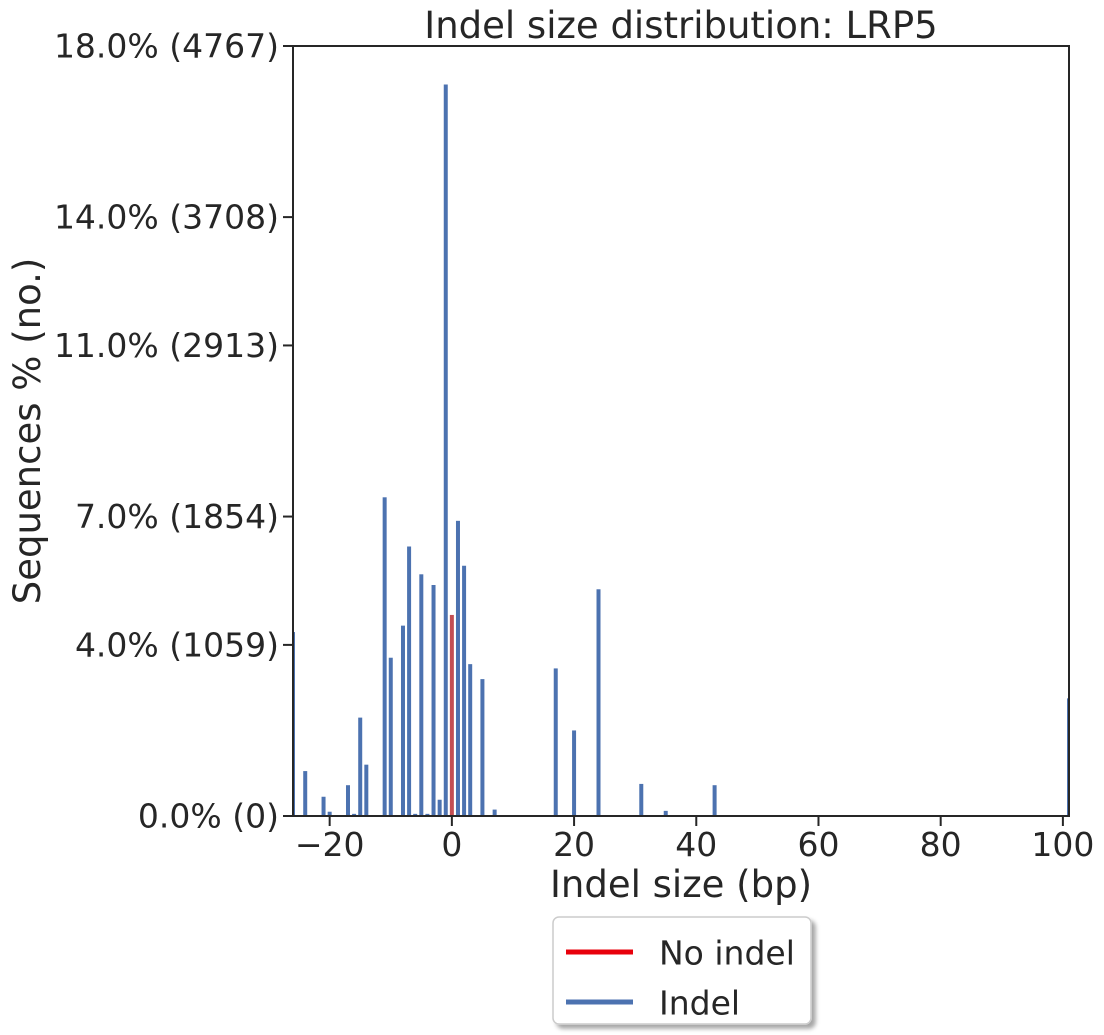  I want to click on legend: No indel Indel, so click(682, 970).